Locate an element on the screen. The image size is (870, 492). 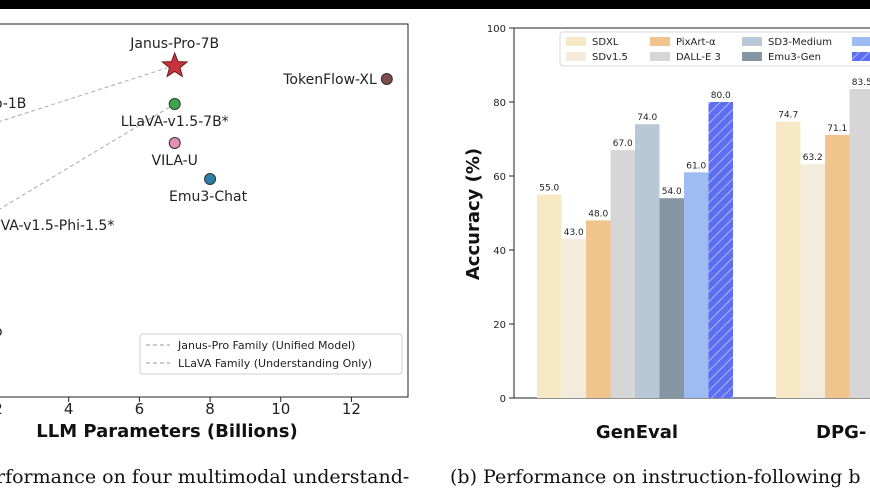
x-tick-label: 6 is located at coordinates (140, 409).